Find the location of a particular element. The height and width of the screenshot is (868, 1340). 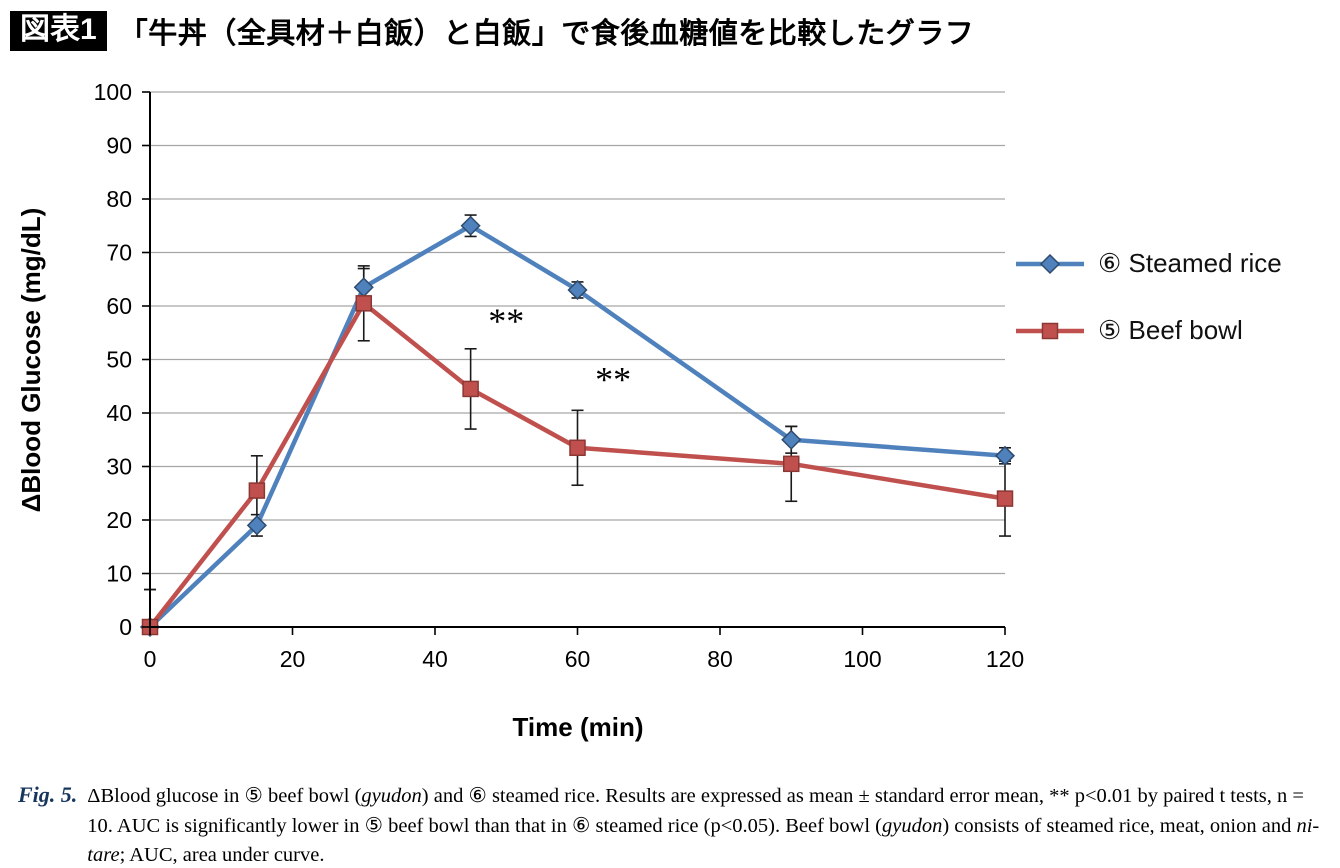

legend-item-steamed-rice: ⑥ Steamed rice is located at coordinates (1148, 263).